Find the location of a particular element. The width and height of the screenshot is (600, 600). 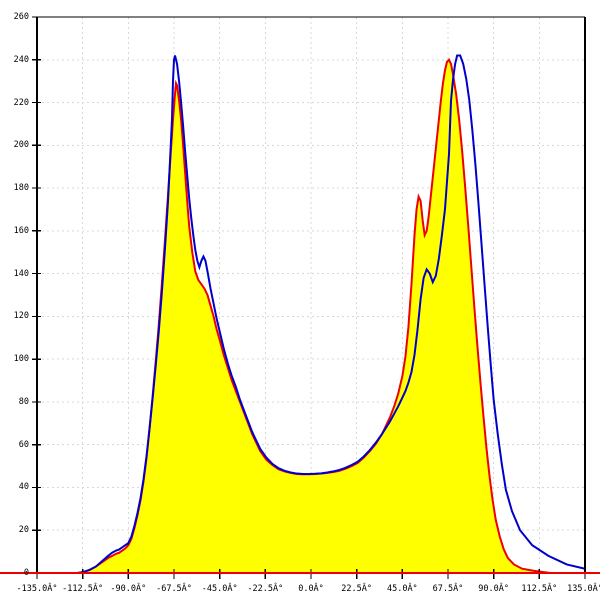

y-tick-label: 80 is located at coordinates (23, 401).